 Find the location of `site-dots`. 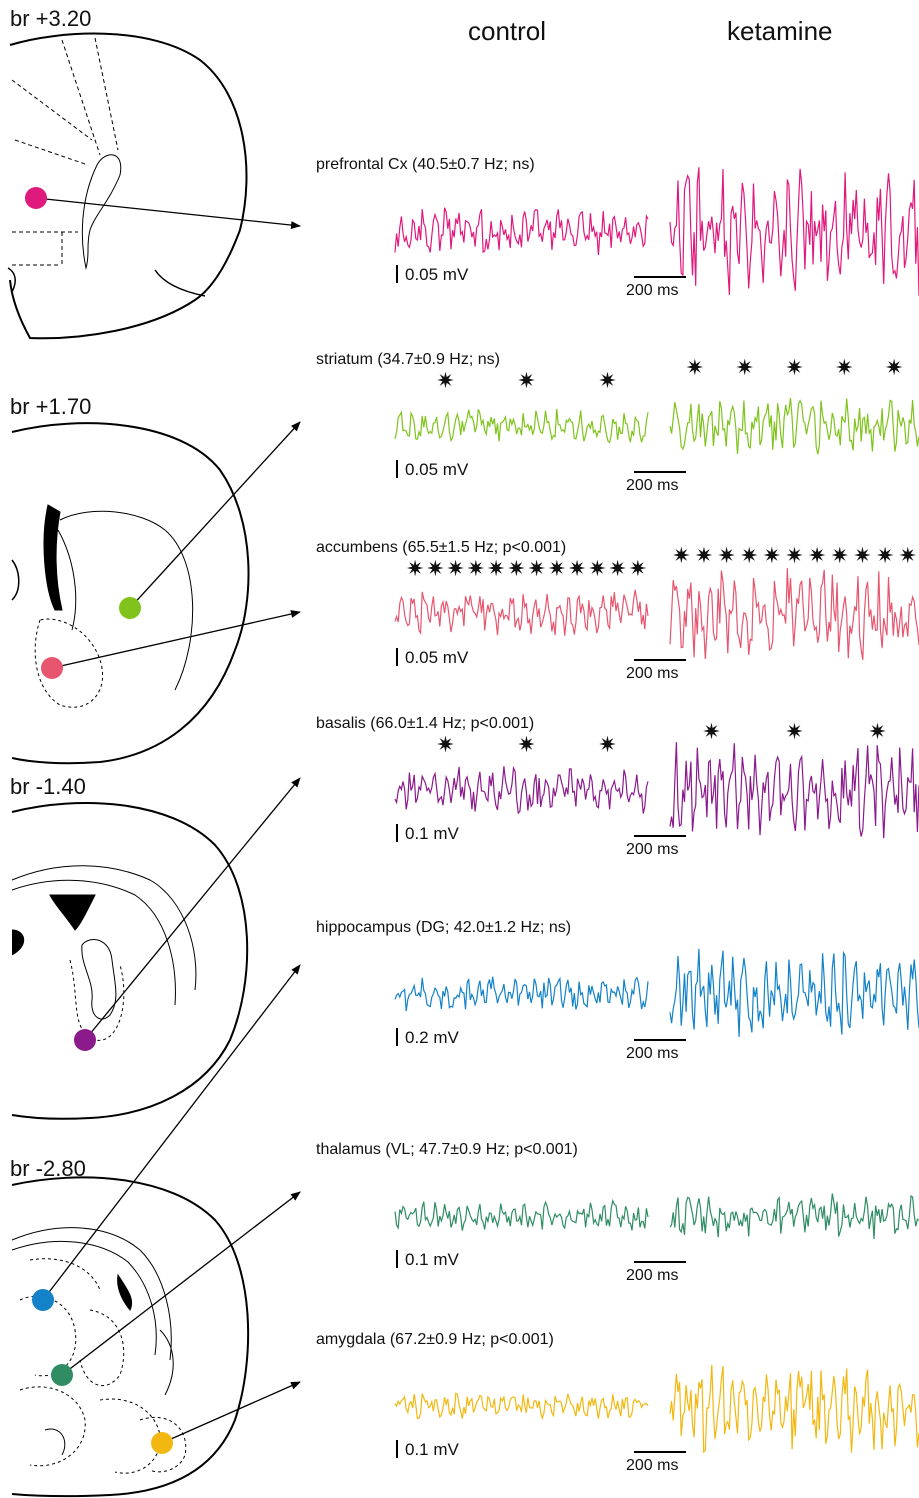

site-dots is located at coordinates (99, 820).